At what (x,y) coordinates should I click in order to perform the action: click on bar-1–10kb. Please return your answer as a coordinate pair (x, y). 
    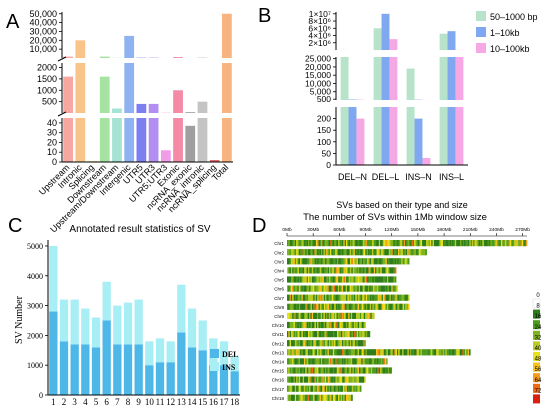
    Looking at the image, I should click on (385, 136).